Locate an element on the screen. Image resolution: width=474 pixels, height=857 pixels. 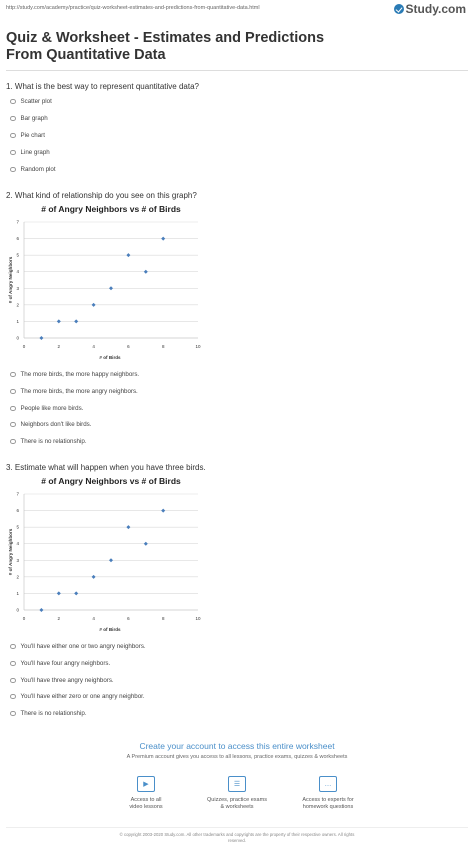
option-label: Bar graph is located at coordinates (34, 118).